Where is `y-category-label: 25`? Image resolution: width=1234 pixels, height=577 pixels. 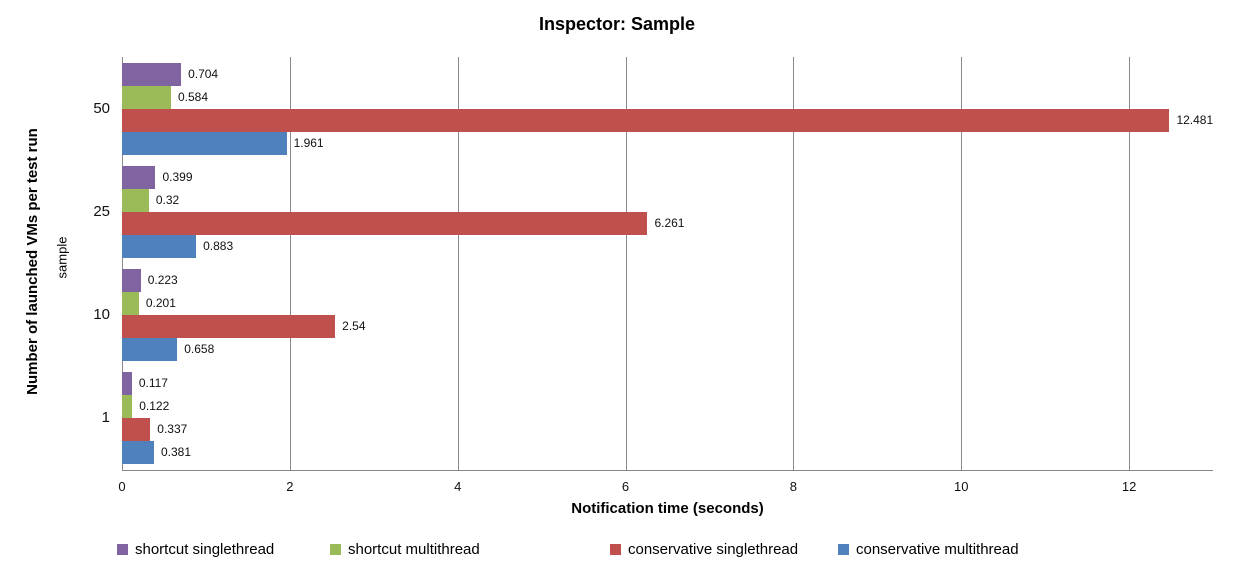
y-category-label: 25 is located at coordinates (101, 211).